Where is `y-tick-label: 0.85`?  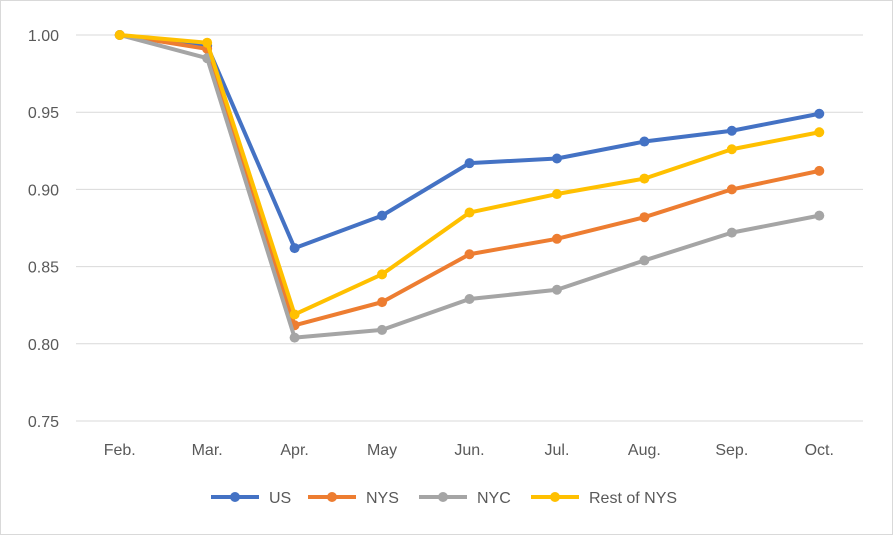 y-tick-label: 0.85 is located at coordinates (43, 268).